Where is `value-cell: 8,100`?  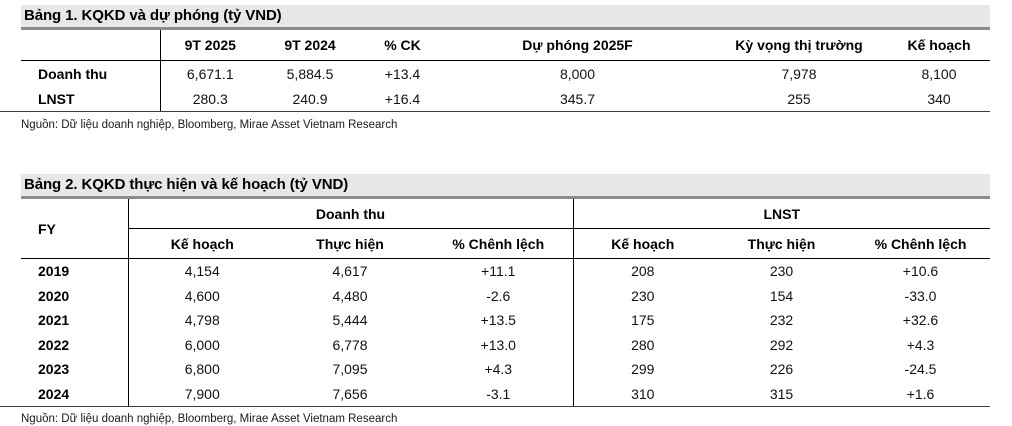 value-cell: 8,100 is located at coordinates (939, 73).